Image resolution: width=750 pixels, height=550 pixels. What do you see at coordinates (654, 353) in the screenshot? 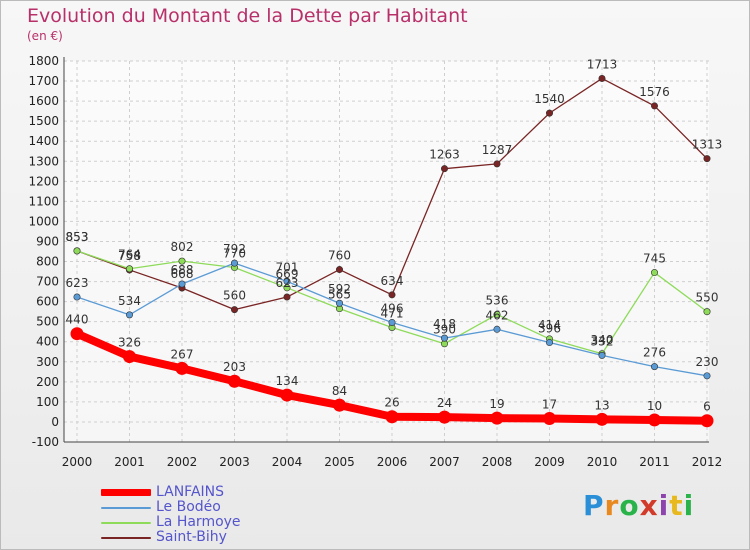
I see `data-label: 276` at bounding box center [654, 353].